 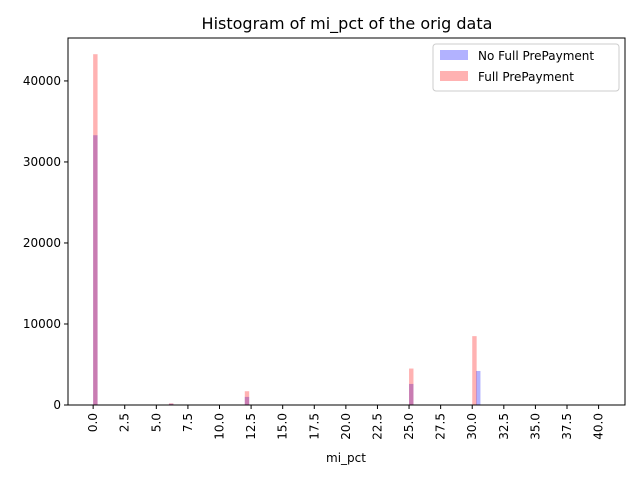 What do you see at coordinates (42, 324) in the screenshot?
I see `y-tick-label-1: 10000` at bounding box center [42, 324].